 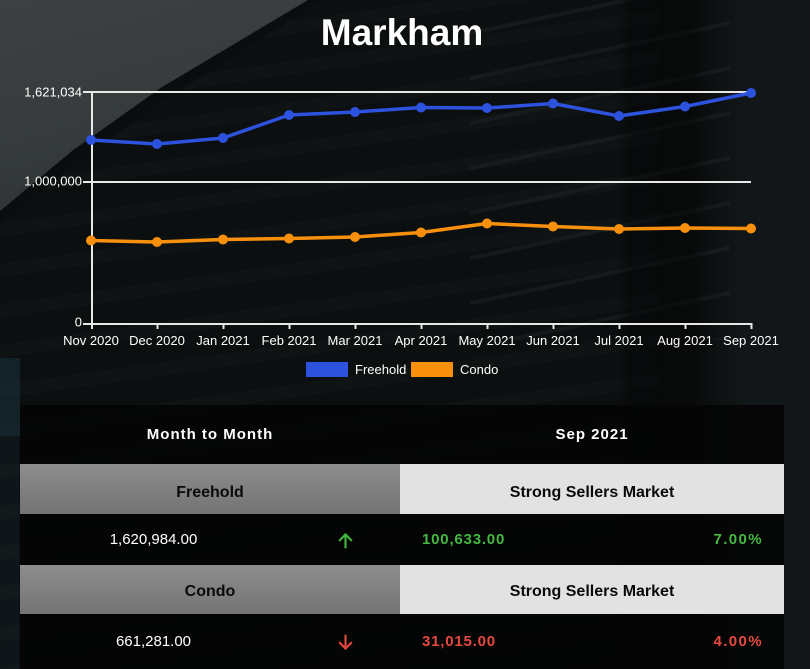 What do you see at coordinates (223, 340) in the screenshot?
I see `svg-text: Jan 2021` at bounding box center [223, 340].